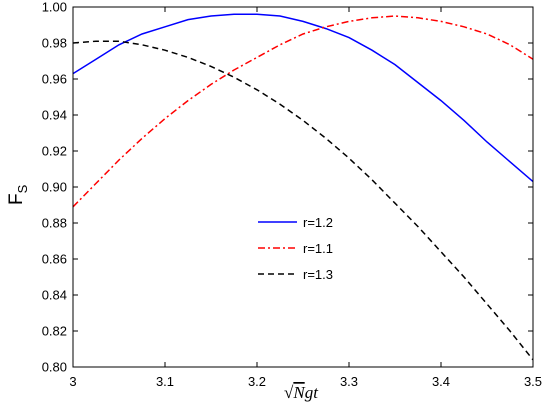 The width and height of the screenshot is (545, 405). I want to click on y-axis-label: FS, so click(18, 194).